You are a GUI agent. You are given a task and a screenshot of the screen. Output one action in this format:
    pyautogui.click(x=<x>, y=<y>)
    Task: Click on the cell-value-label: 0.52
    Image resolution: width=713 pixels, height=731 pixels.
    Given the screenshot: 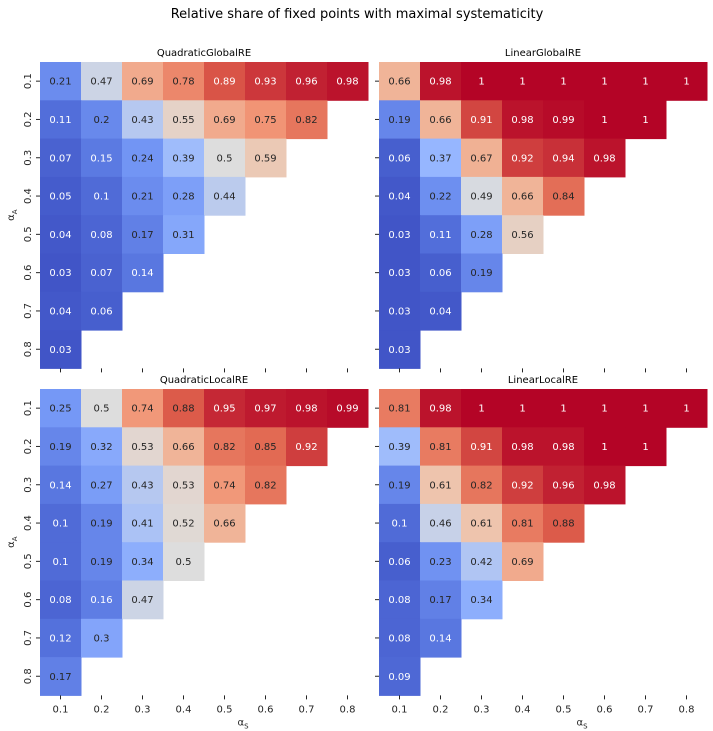 What is the action you would take?
    pyautogui.click(x=183, y=524)
    